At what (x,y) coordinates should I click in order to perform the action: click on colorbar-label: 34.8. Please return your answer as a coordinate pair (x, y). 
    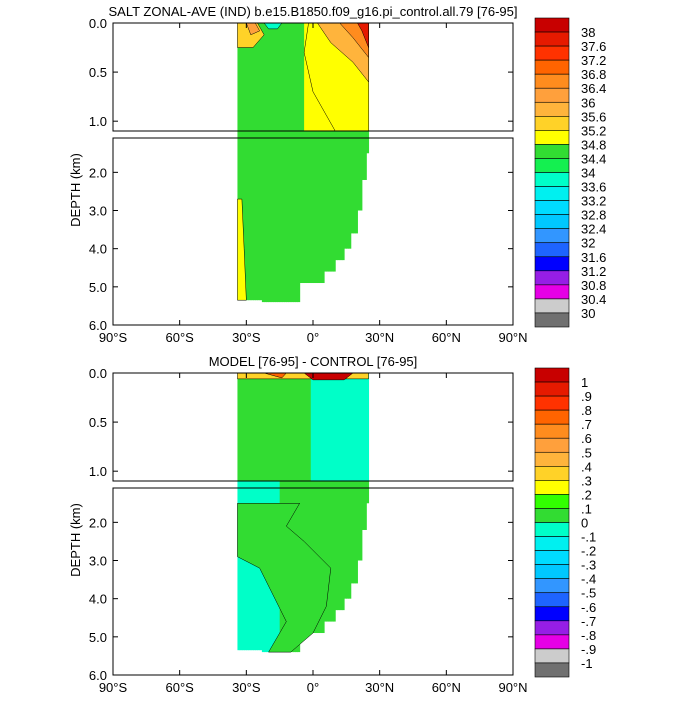
    Looking at the image, I should click on (593, 144).